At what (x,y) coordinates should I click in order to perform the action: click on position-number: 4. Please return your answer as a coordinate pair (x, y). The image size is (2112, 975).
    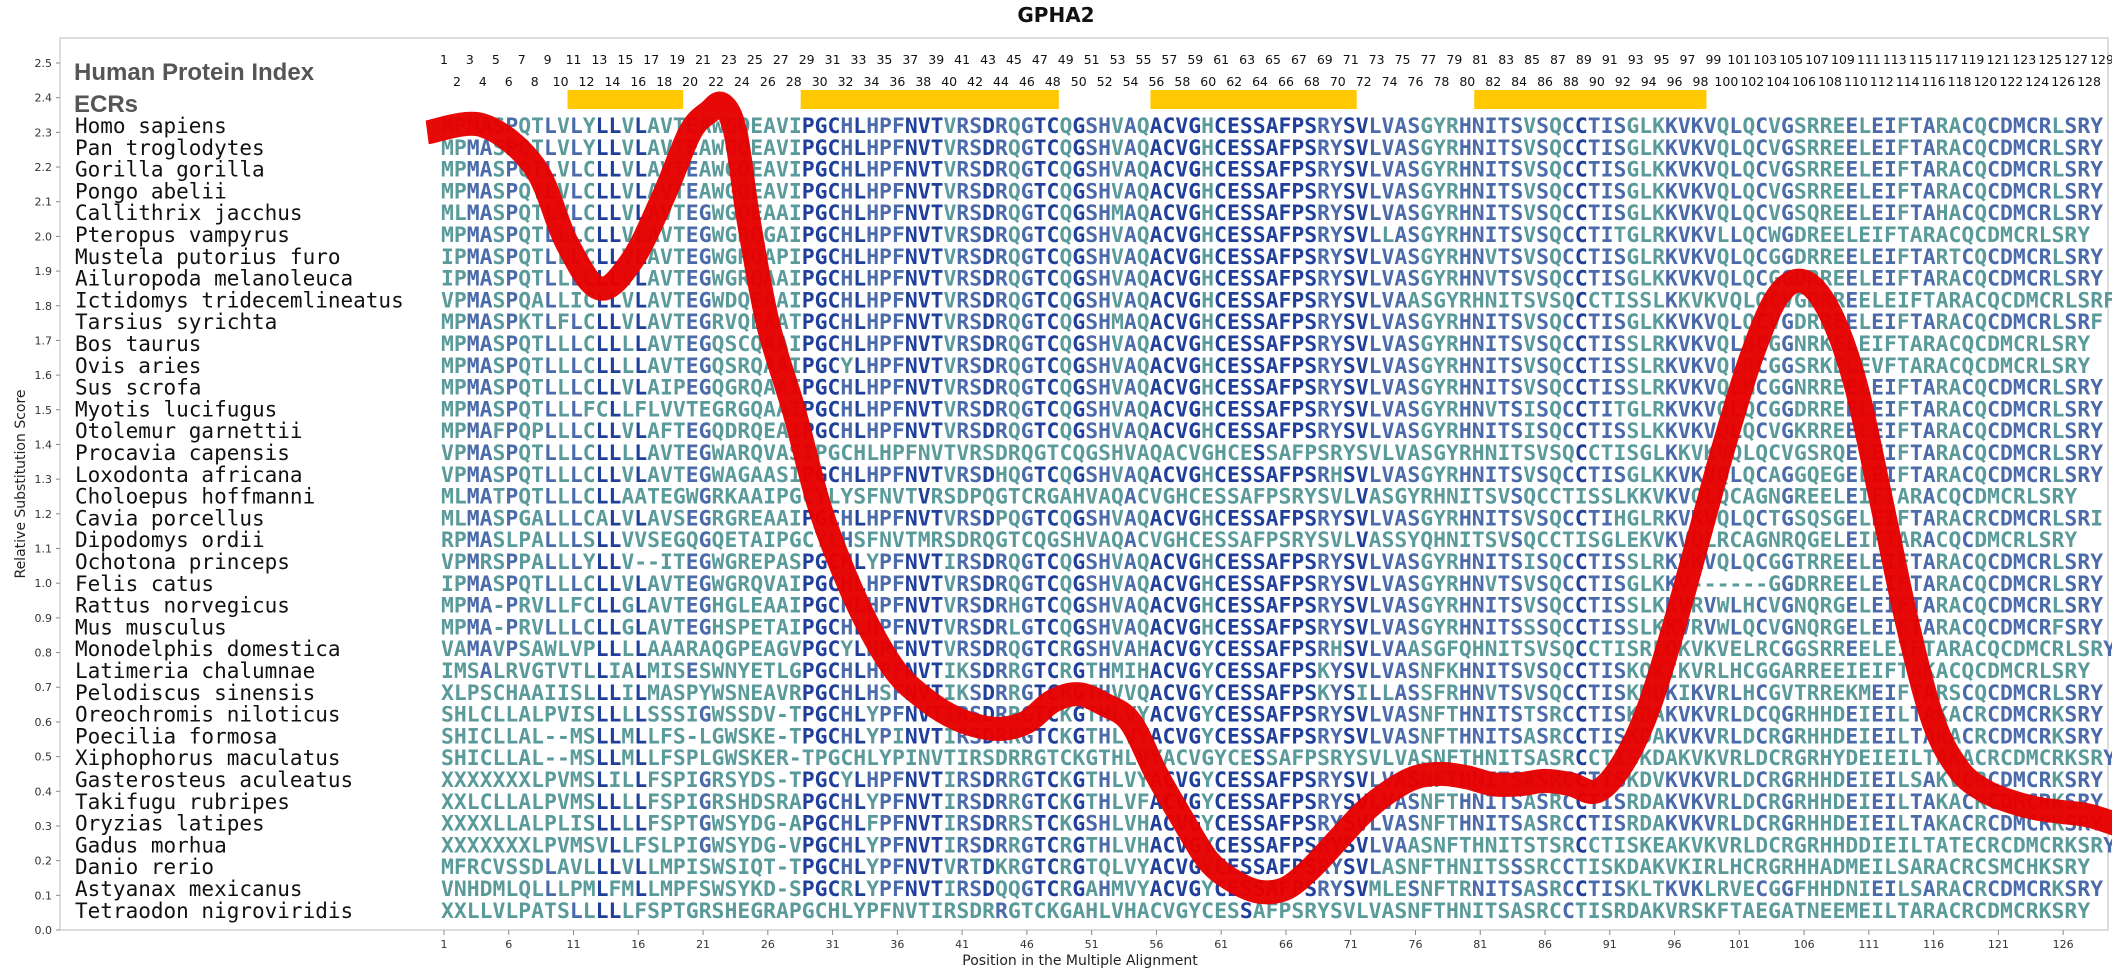
    Looking at the image, I should click on (483, 81).